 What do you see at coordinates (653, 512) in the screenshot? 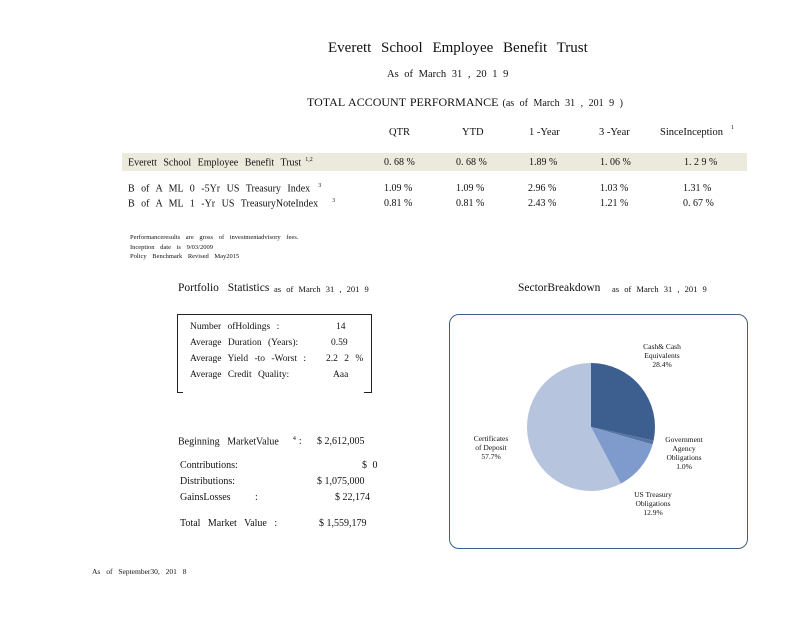
I see `pie-label-line: 12.9%` at bounding box center [653, 512].